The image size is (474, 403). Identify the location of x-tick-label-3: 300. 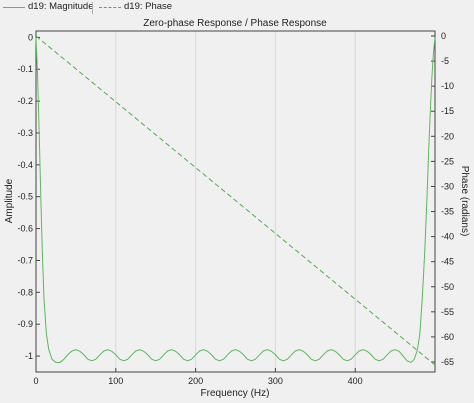
(275, 381).